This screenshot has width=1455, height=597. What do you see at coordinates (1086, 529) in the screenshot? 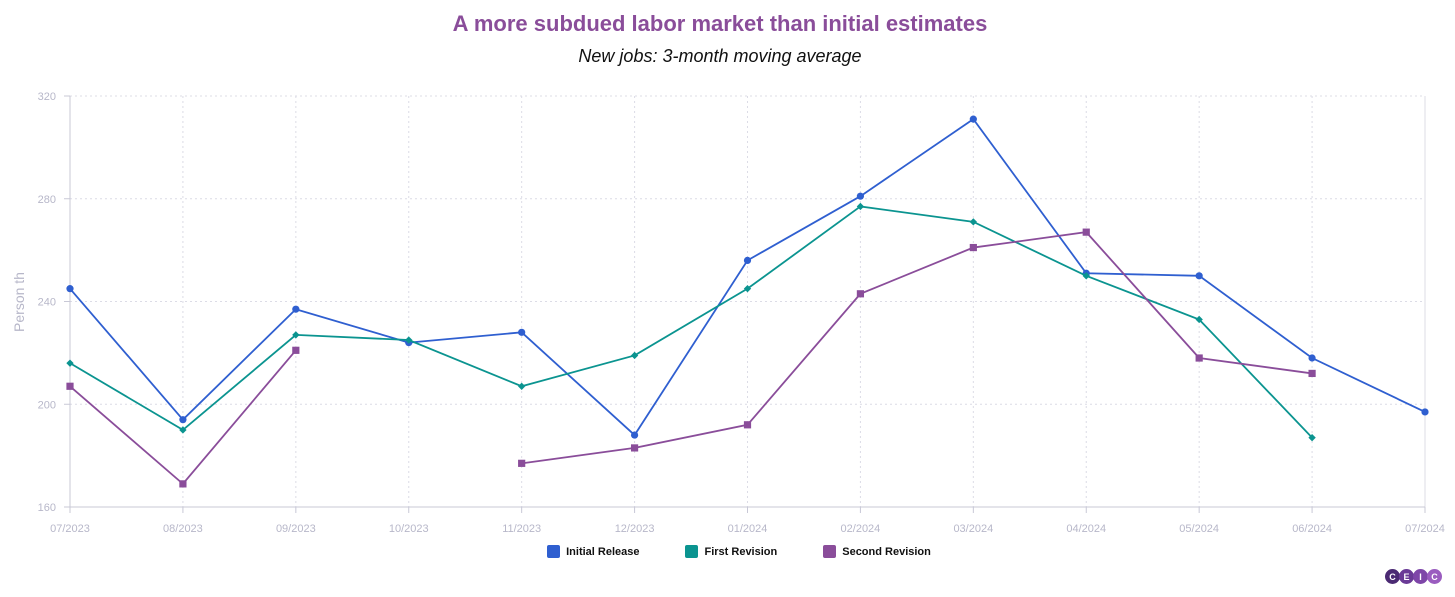
I see `x-tick-label: 04/2024` at bounding box center [1086, 529].